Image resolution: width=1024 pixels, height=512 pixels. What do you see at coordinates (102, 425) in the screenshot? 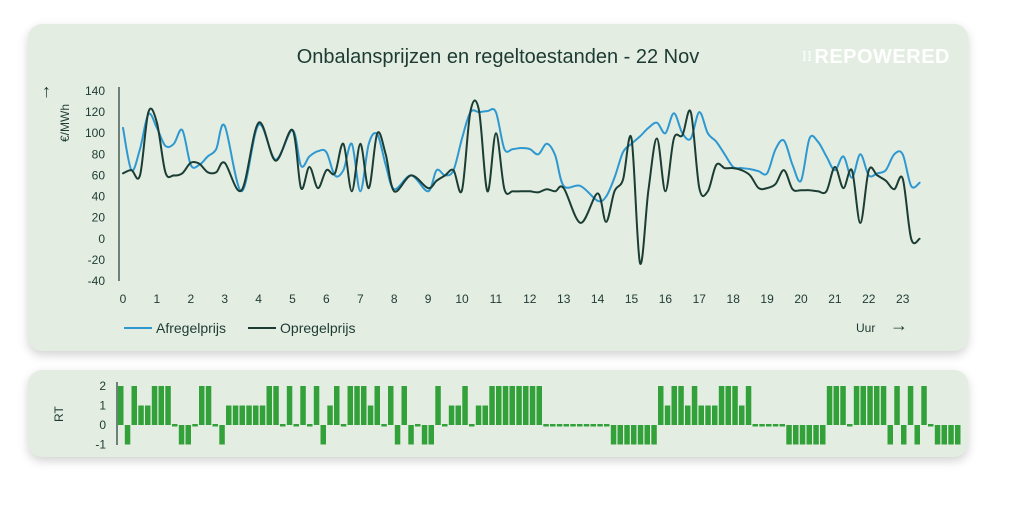
I see `rt-tick-label: 0` at bounding box center [102, 425].